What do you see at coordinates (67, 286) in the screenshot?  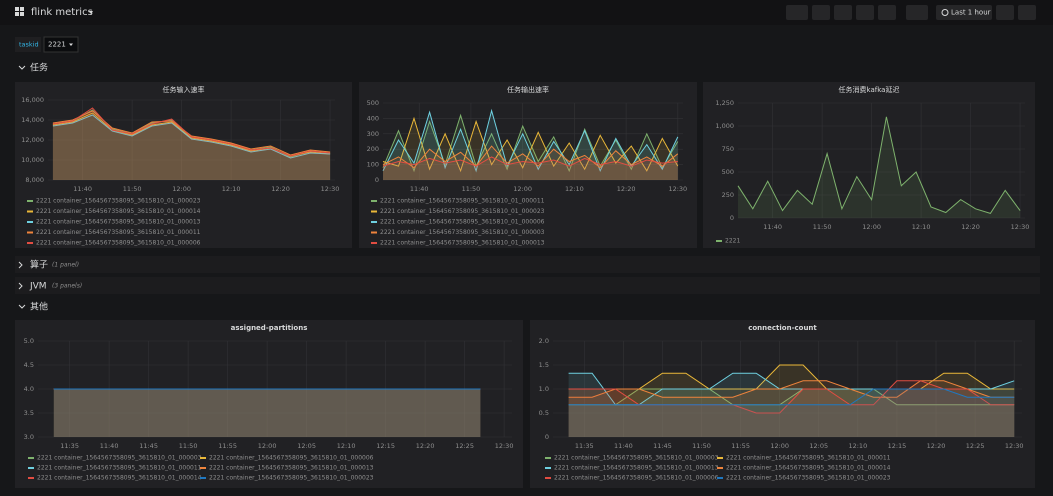 I see `row-note: (3 panels)` at bounding box center [67, 286].